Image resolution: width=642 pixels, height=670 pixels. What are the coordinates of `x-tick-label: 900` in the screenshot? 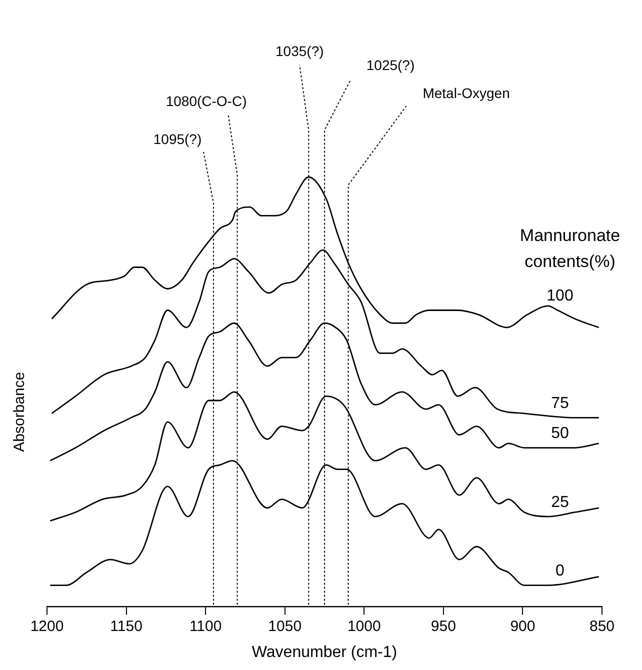 It's located at (523, 626).